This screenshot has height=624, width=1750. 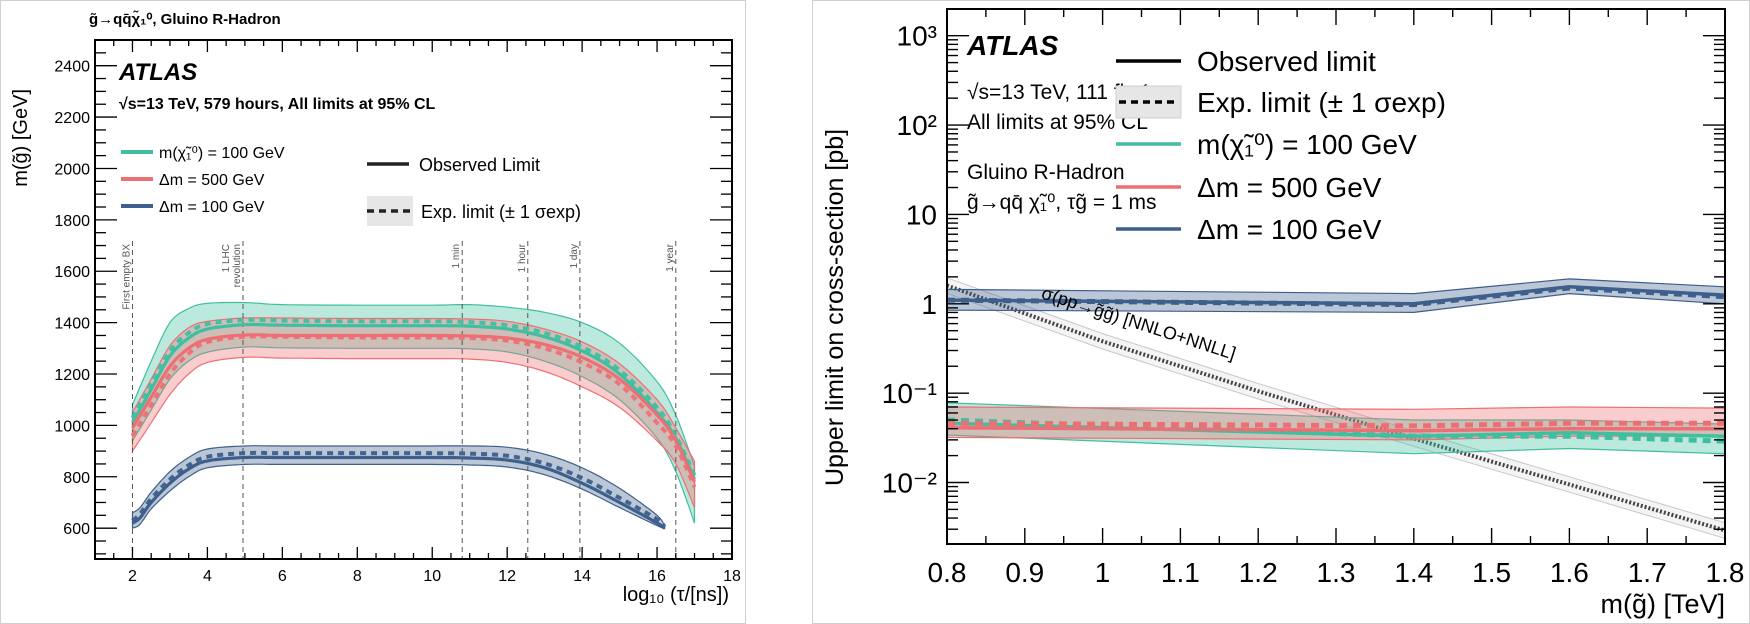 I want to click on y-tick-label: 1, so click(x=929, y=304).